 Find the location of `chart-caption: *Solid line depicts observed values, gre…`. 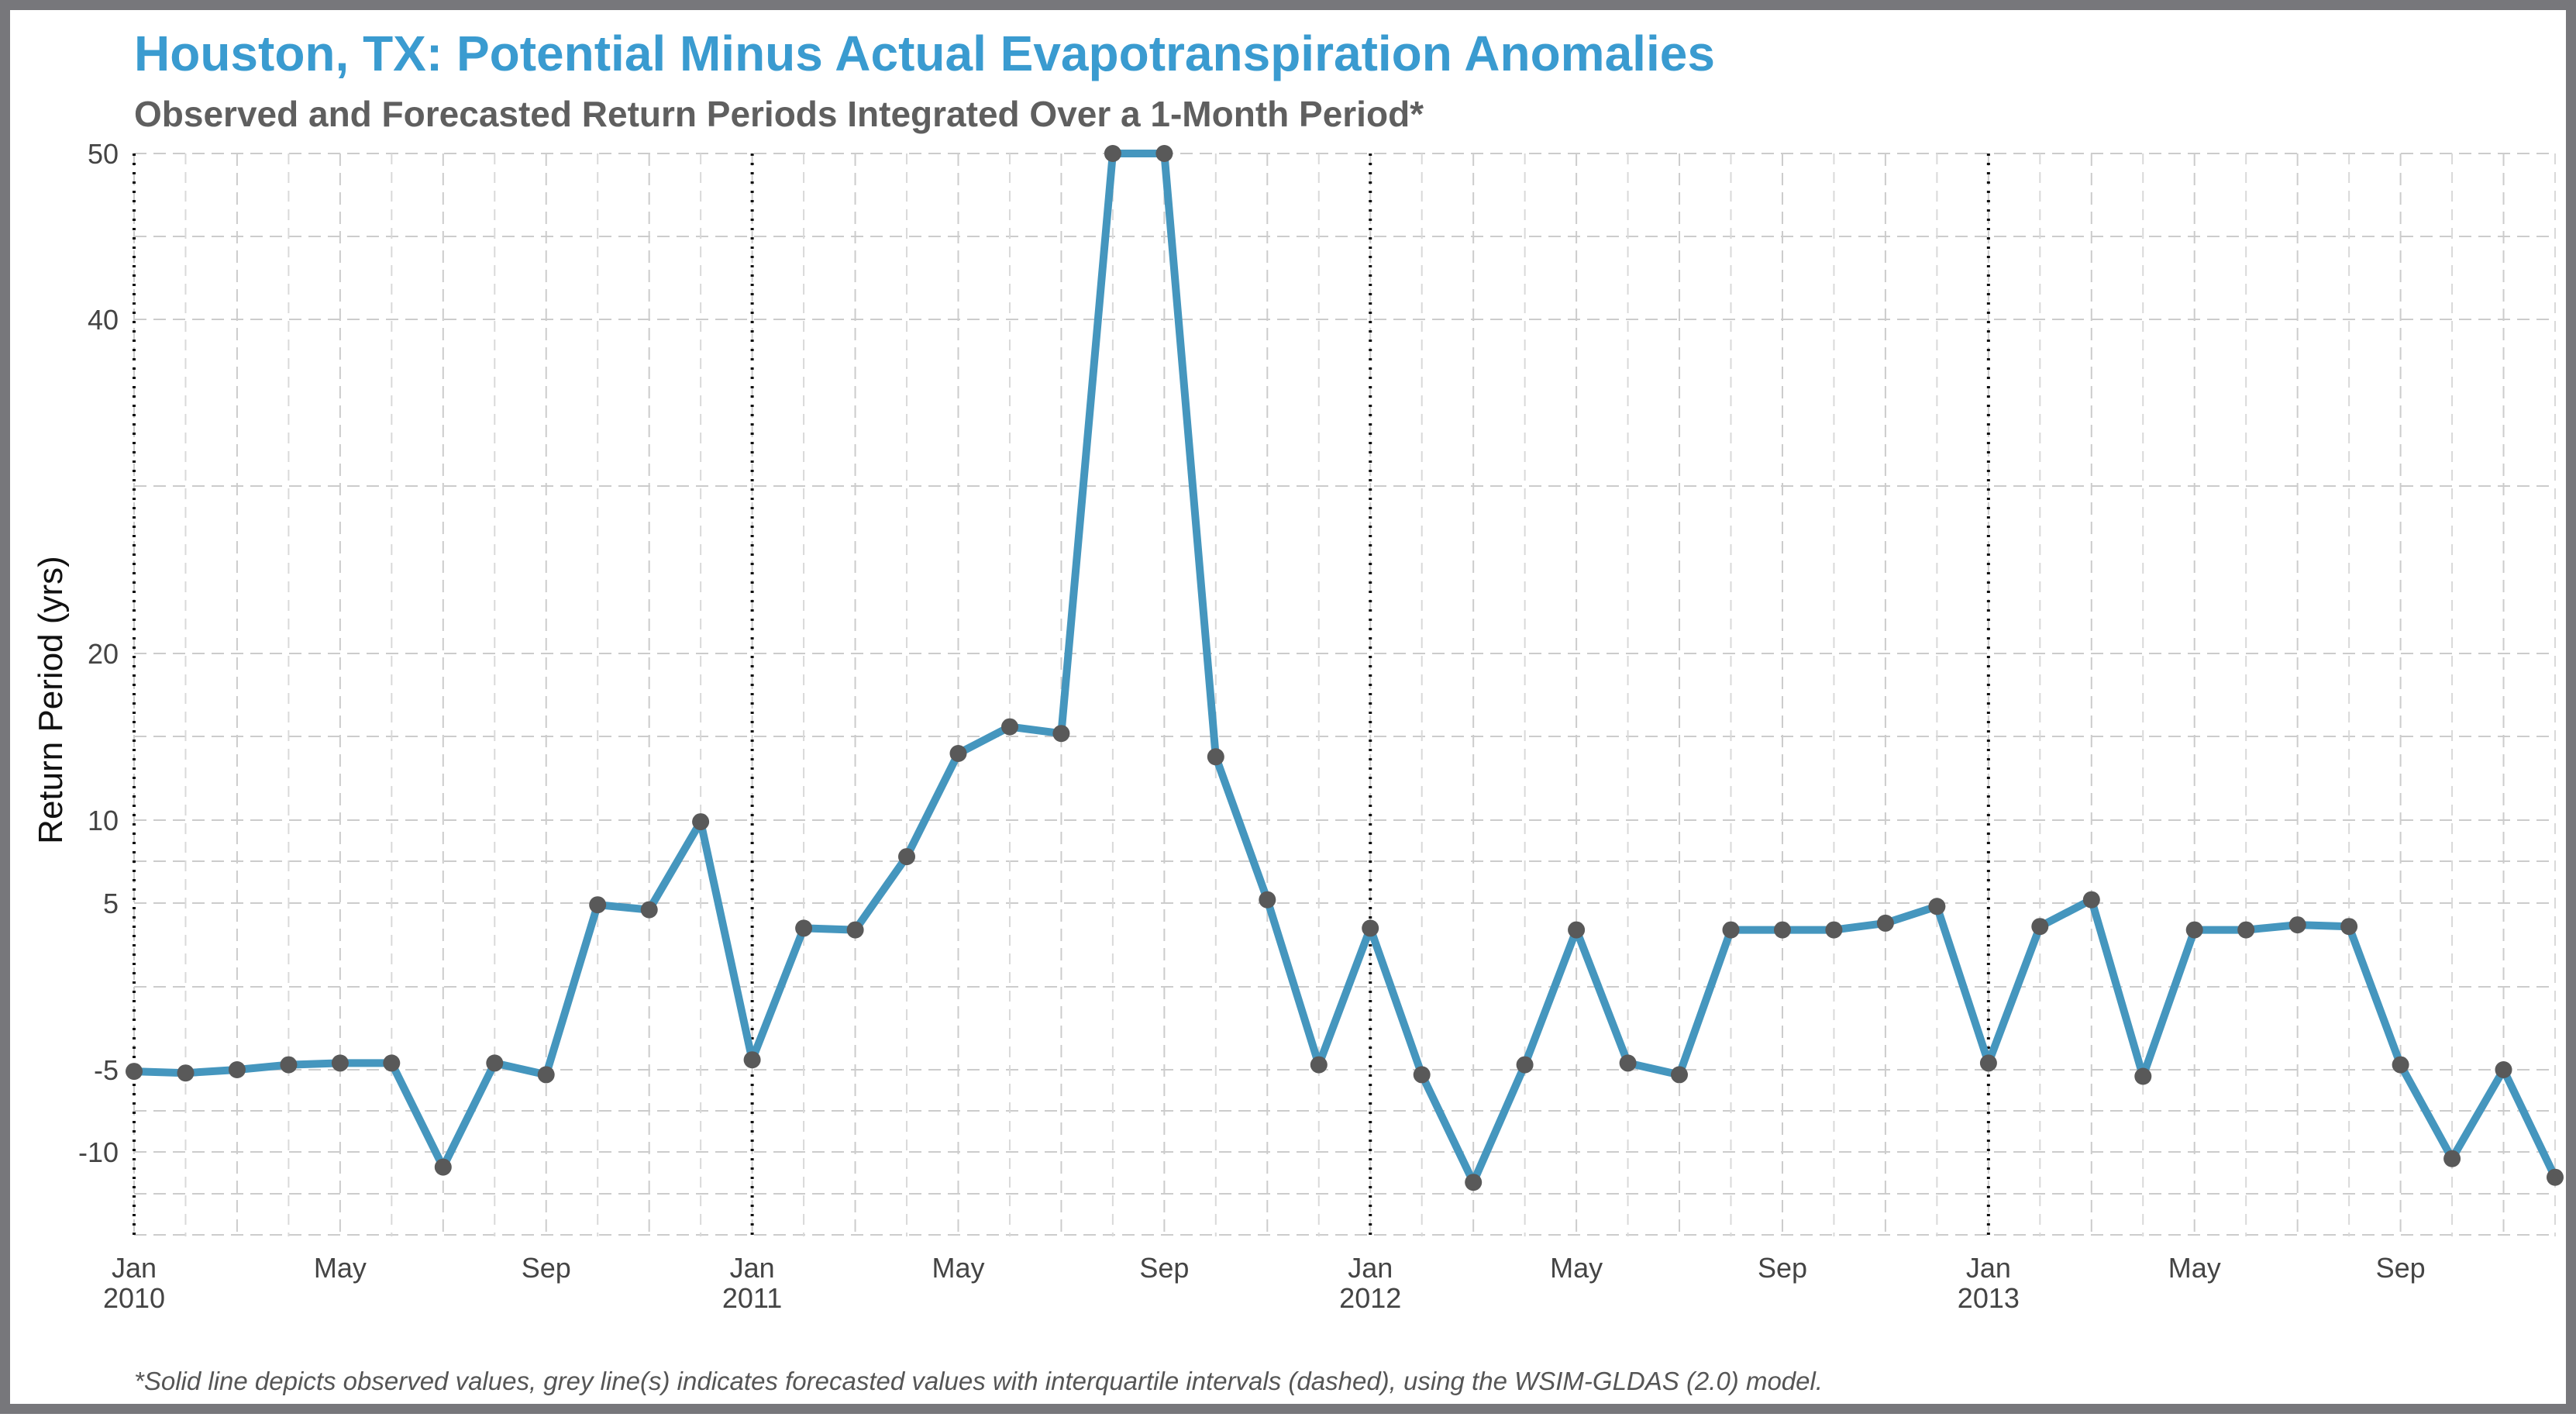

chart-caption: *Solid line depicts observed values, gre… is located at coordinates (978, 1381).